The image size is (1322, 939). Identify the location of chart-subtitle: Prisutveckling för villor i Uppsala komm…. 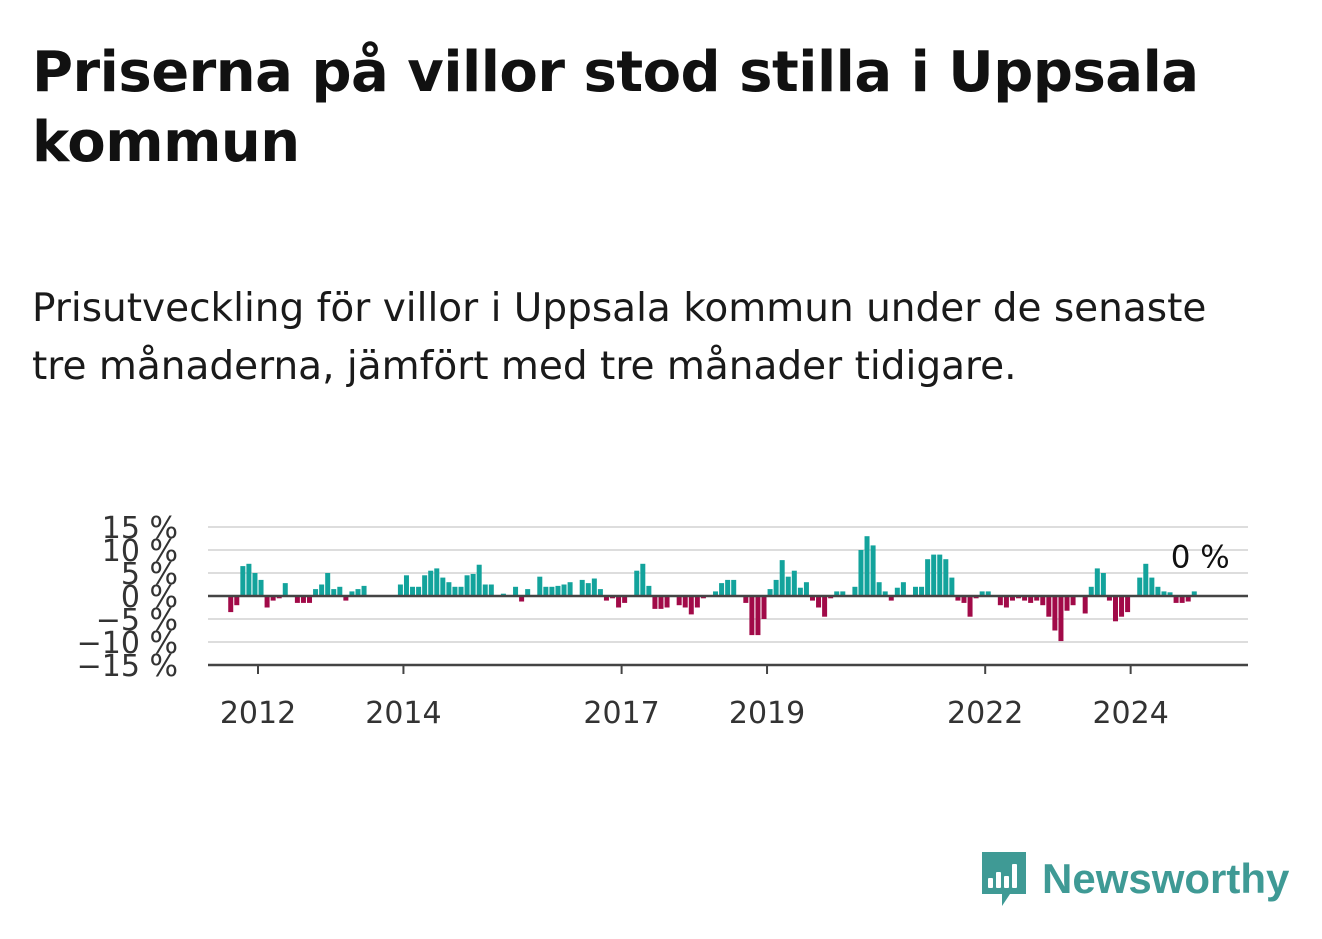
(619, 337).